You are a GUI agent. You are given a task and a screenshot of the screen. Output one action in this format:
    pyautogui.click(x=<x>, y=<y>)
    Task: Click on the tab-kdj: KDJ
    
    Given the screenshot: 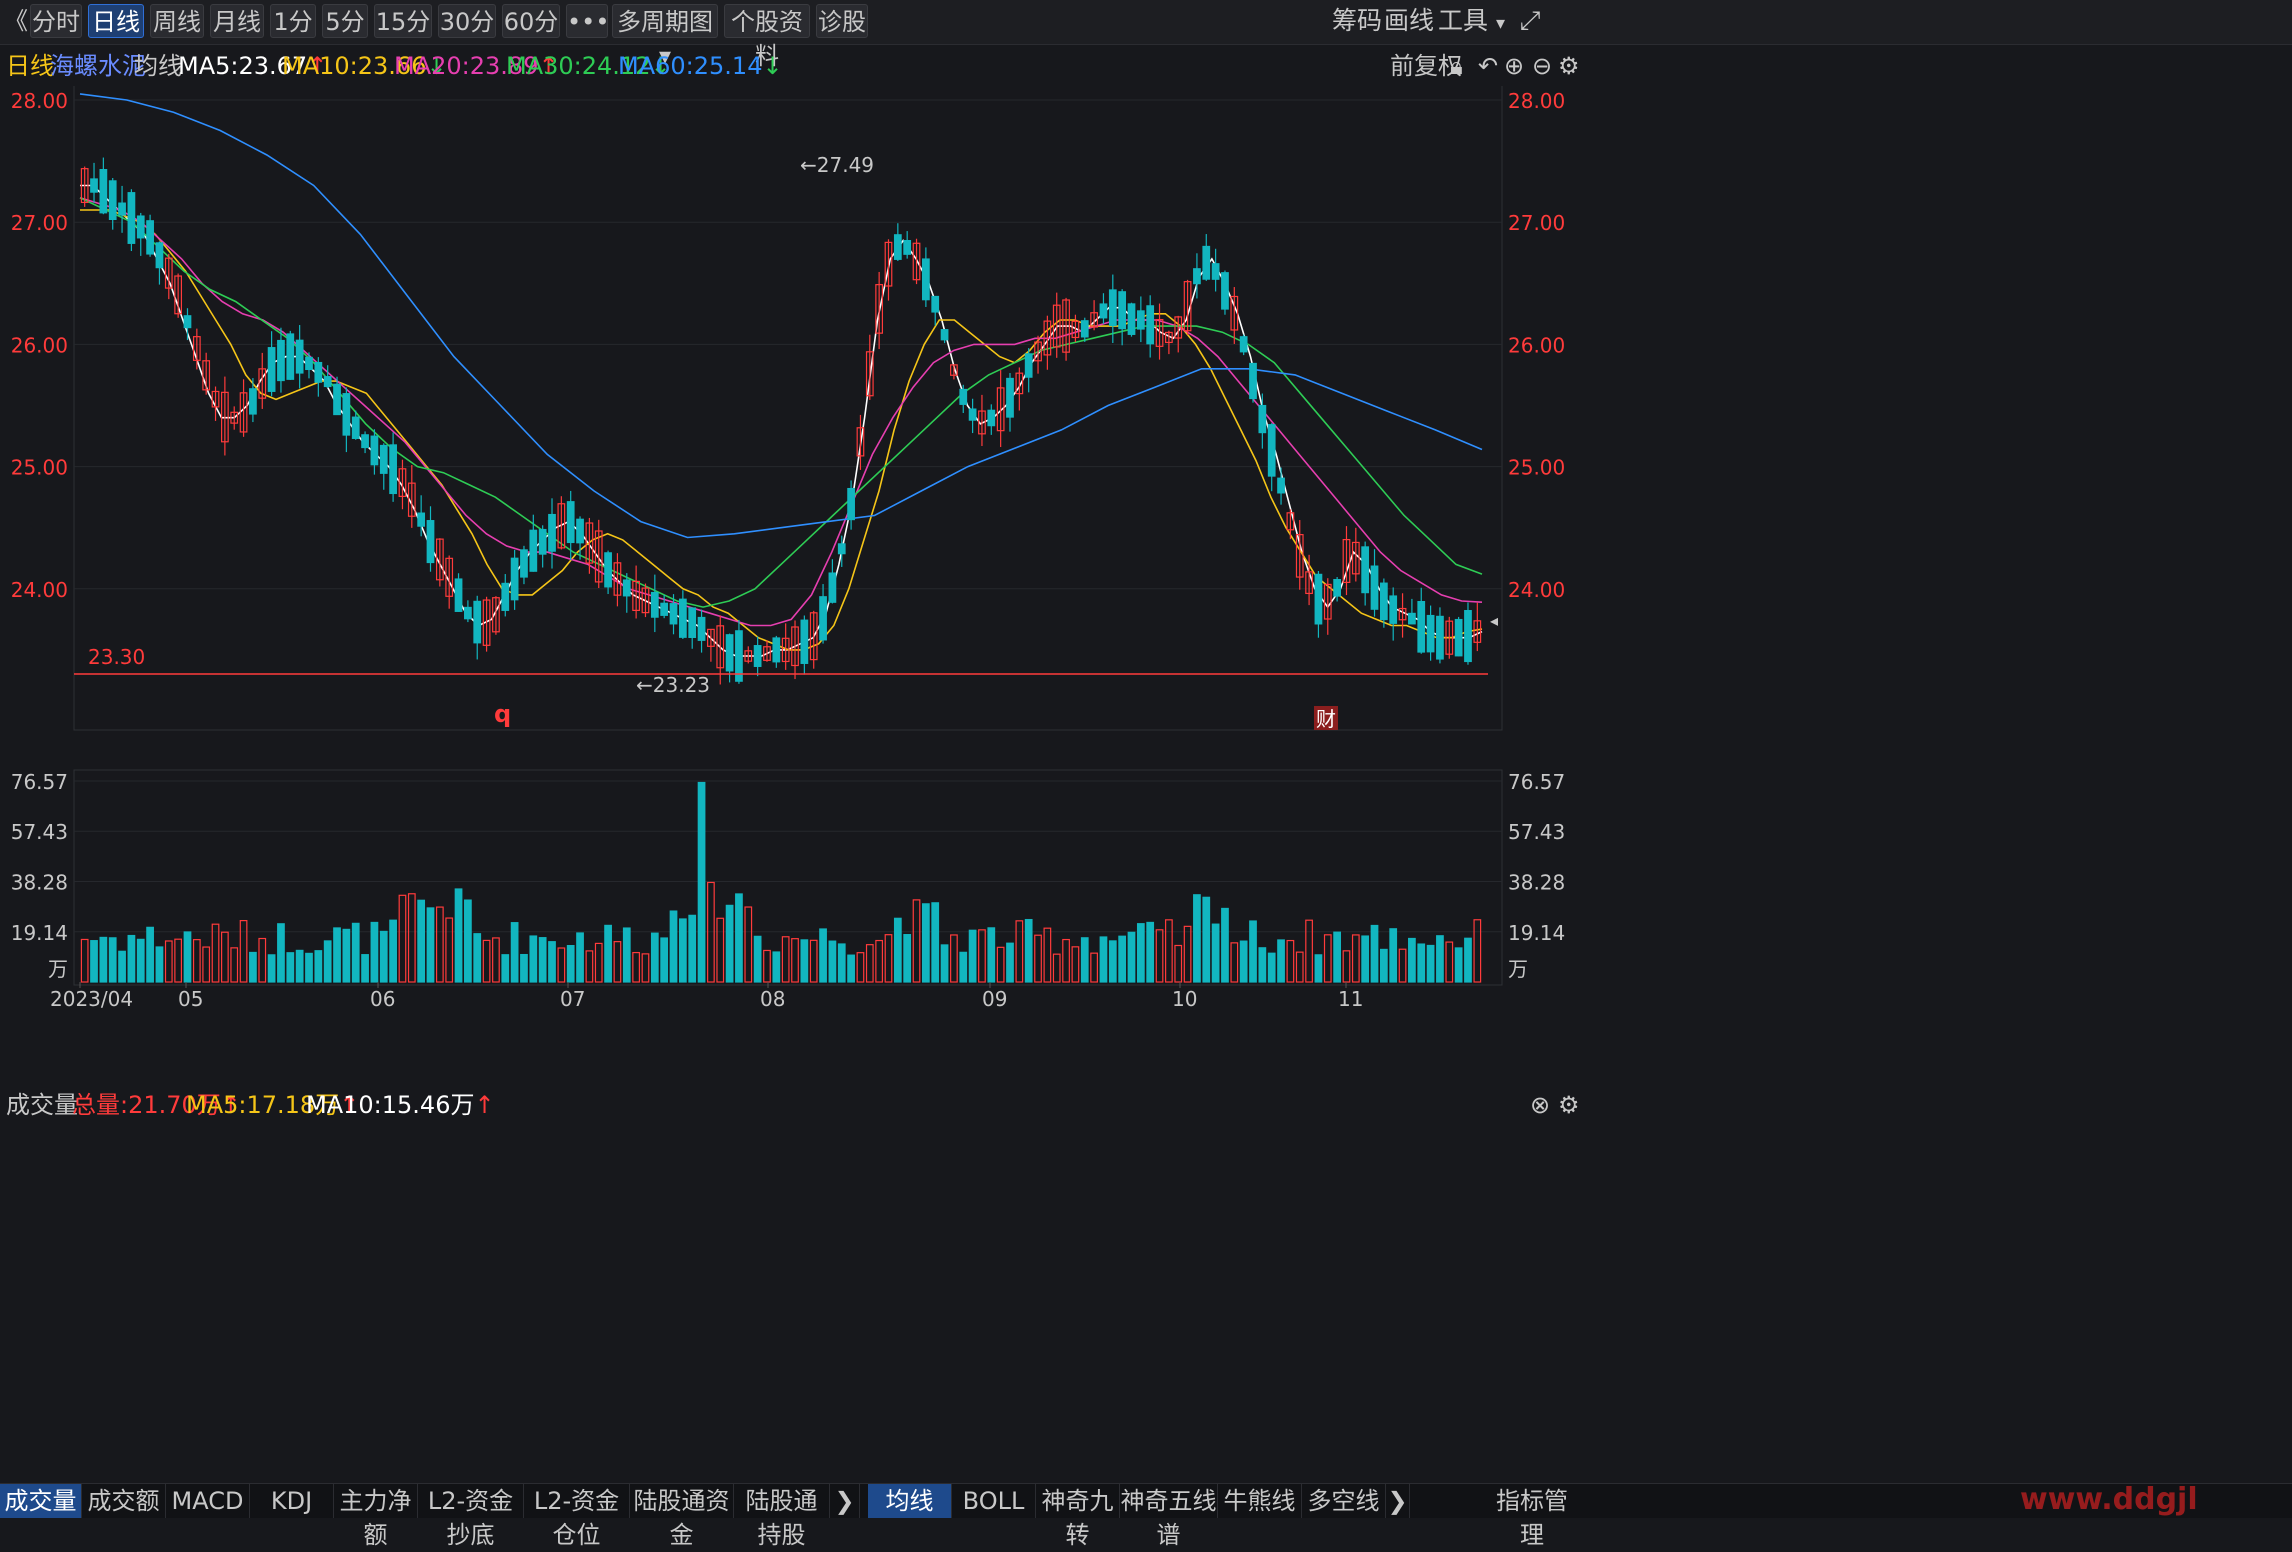 What is the action you would take?
    pyautogui.click(x=292, y=1501)
    